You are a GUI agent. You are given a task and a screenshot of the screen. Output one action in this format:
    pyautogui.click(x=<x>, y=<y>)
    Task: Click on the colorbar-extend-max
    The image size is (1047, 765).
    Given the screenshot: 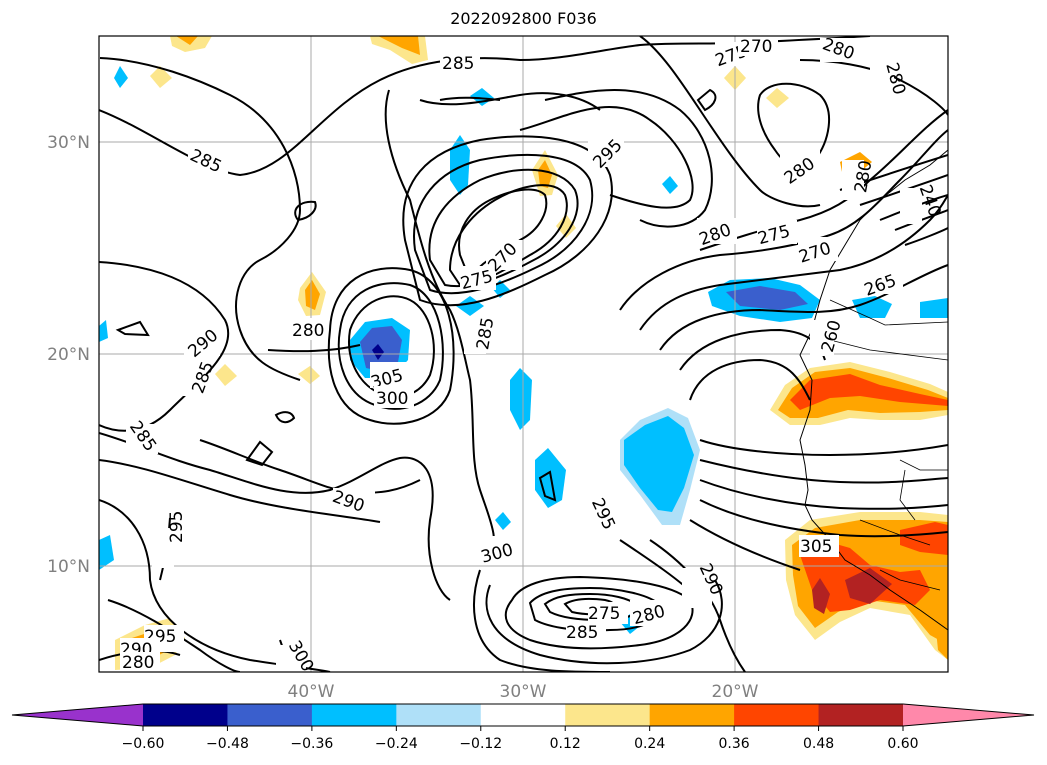 What is the action you would take?
    pyautogui.click(x=968, y=715)
    